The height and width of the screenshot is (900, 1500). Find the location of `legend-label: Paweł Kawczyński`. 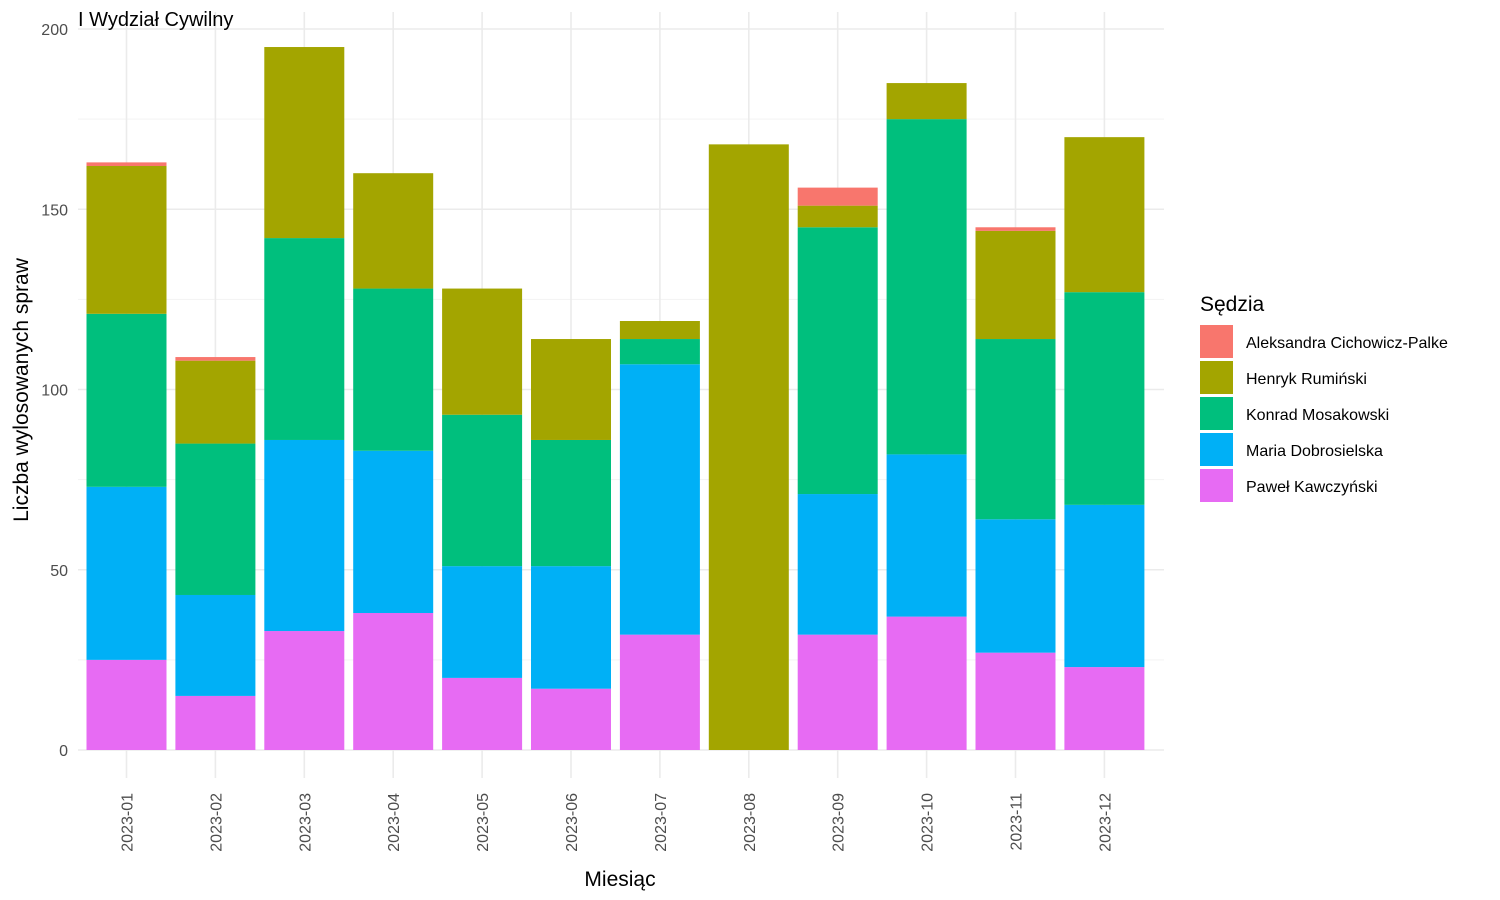

legend-label: Paweł Kawczyński is located at coordinates (1312, 487).